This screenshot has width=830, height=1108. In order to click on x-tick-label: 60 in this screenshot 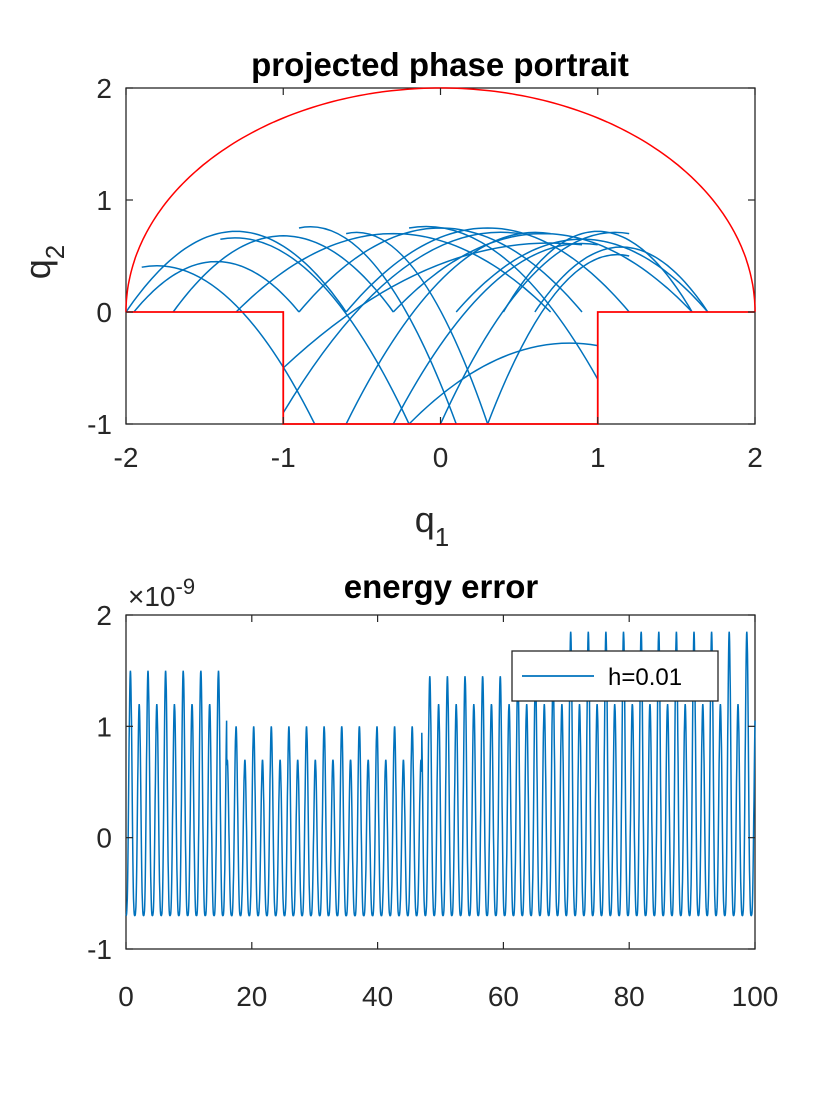, I will do `click(503, 996)`.